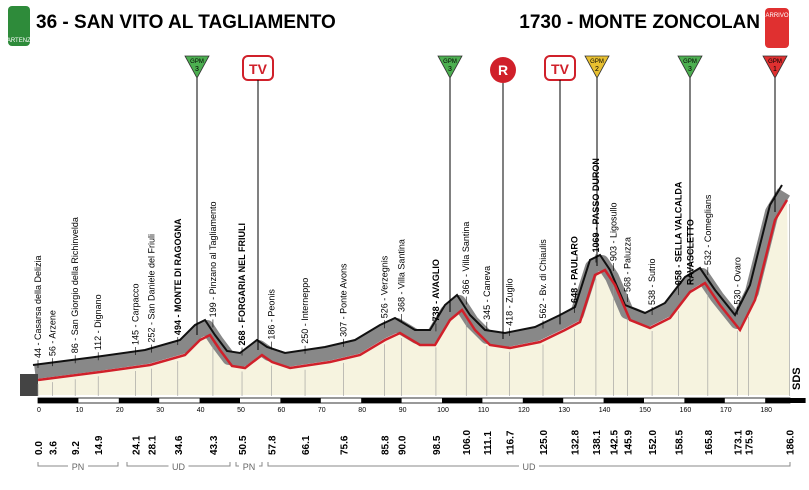  Describe the element at coordinates (488, 443) in the screenshot. I see `km-label: 111.1` at that location.